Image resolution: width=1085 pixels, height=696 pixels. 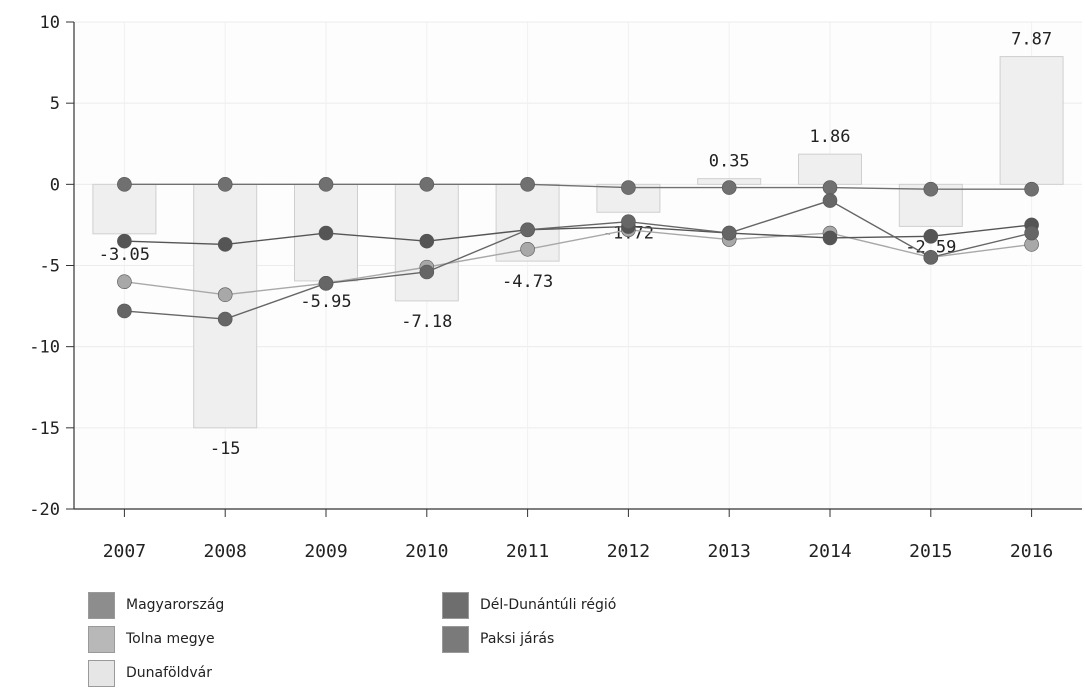 I want to click on data-label: -4.73, so click(x=527, y=282).